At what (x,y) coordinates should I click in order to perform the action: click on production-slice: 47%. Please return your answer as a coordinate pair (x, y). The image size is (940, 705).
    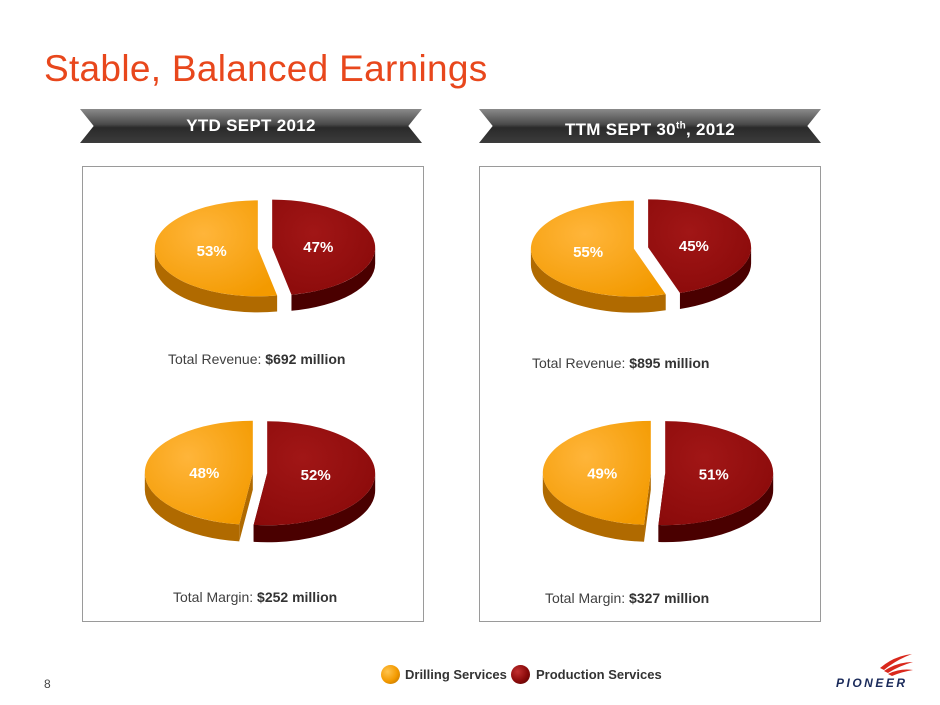
    Looking at the image, I should click on (324, 255).